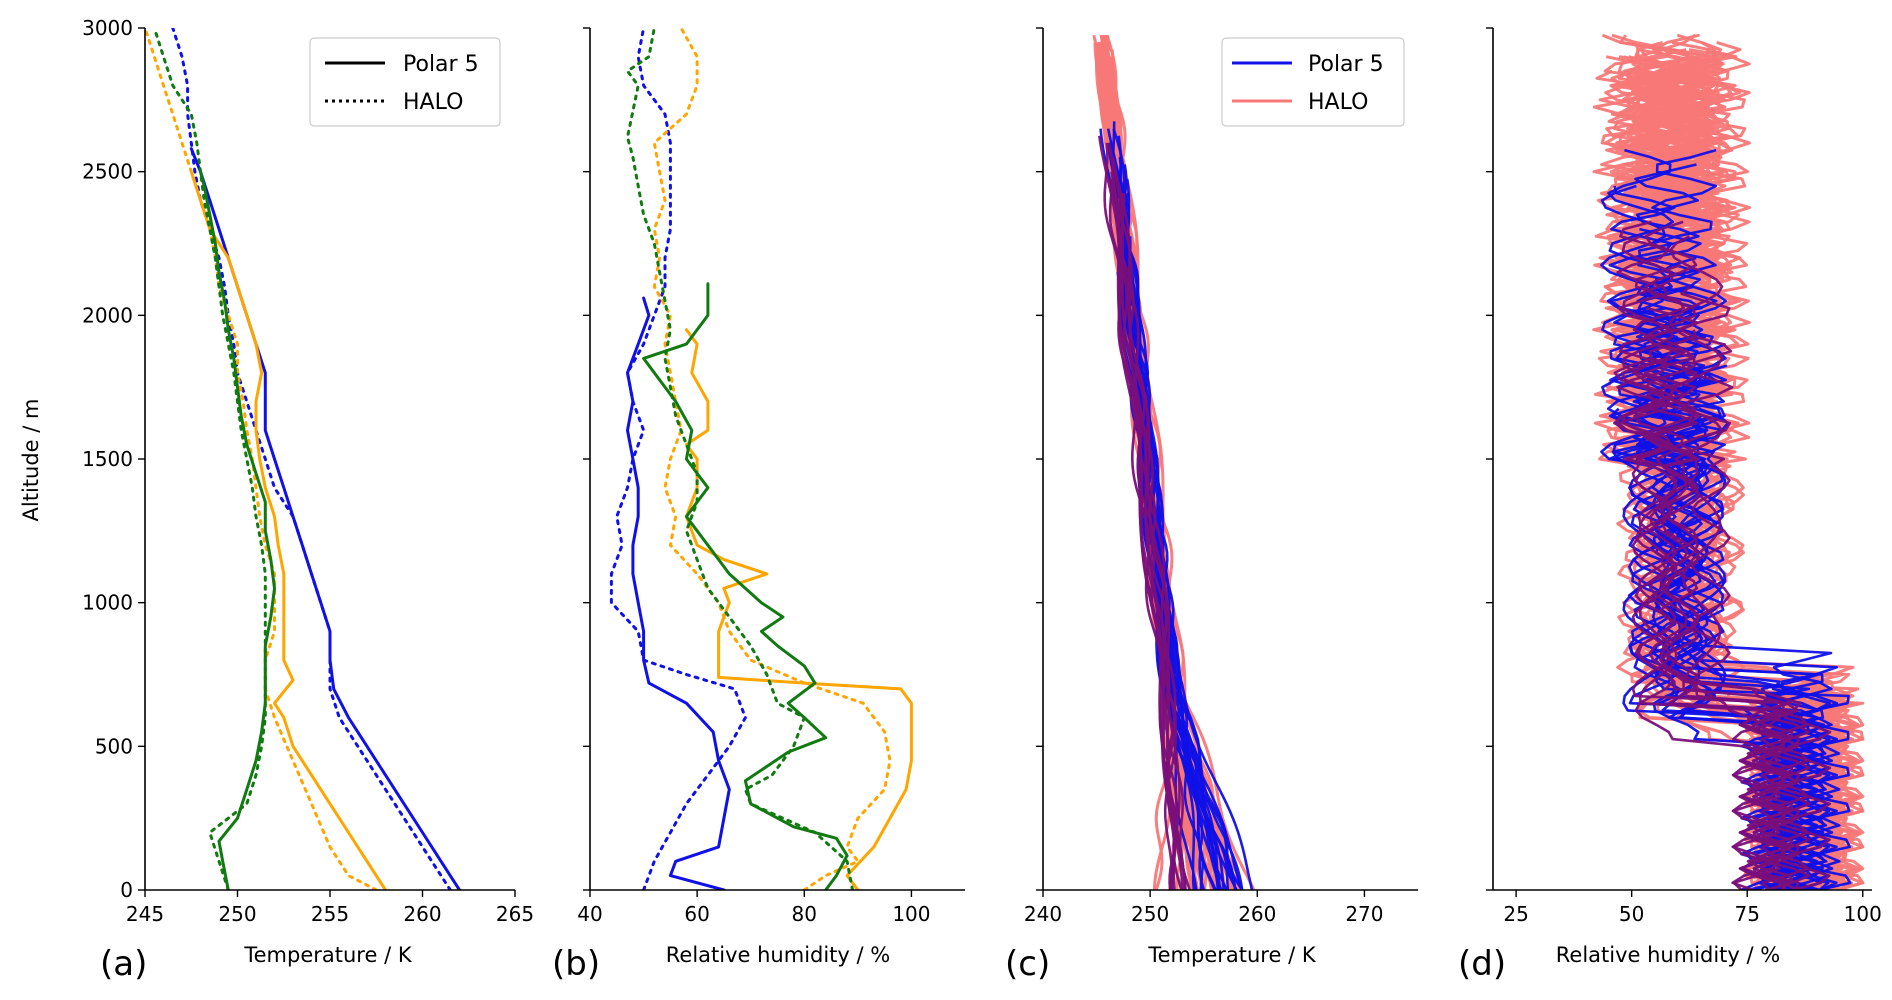 This screenshot has height=1000, width=1892. Describe the element at coordinates (576, 964) in the screenshot. I see `panel-b-label: (b)` at that location.